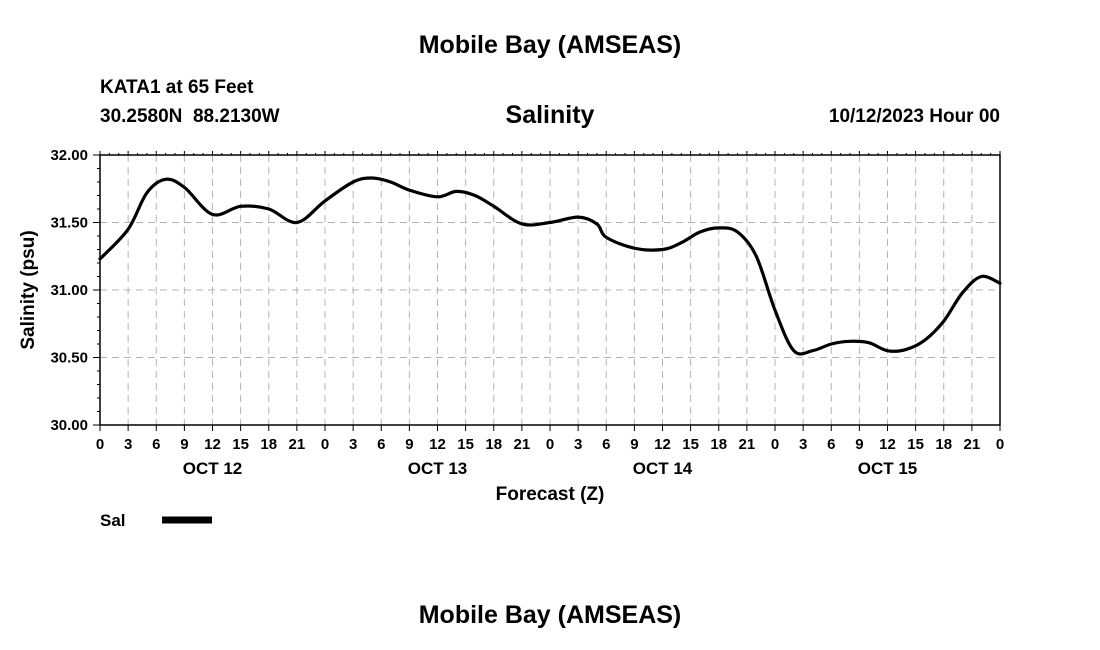 The image size is (1100, 650). What do you see at coordinates (888, 468) in the screenshot?
I see `day-label: OCT 15` at bounding box center [888, 468].